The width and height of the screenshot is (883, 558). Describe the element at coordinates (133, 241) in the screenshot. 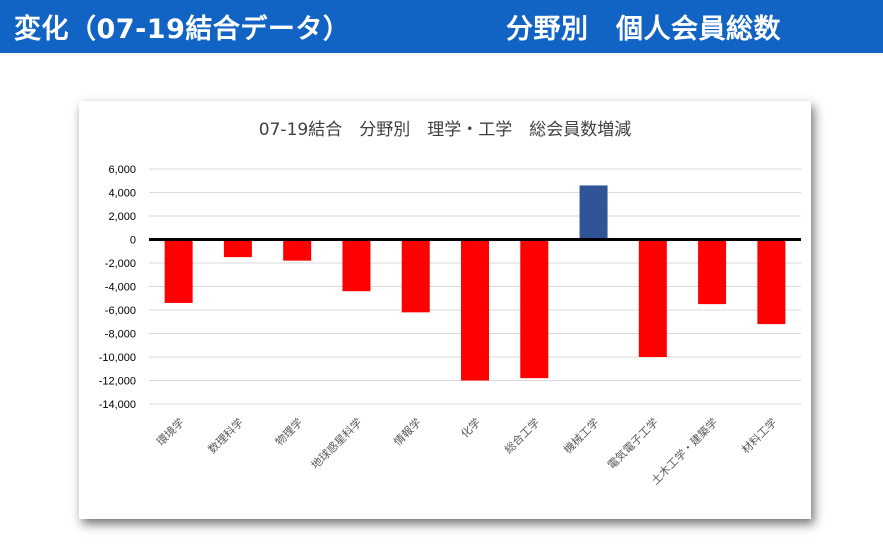

I see `y-tick-label: 0` at that location.